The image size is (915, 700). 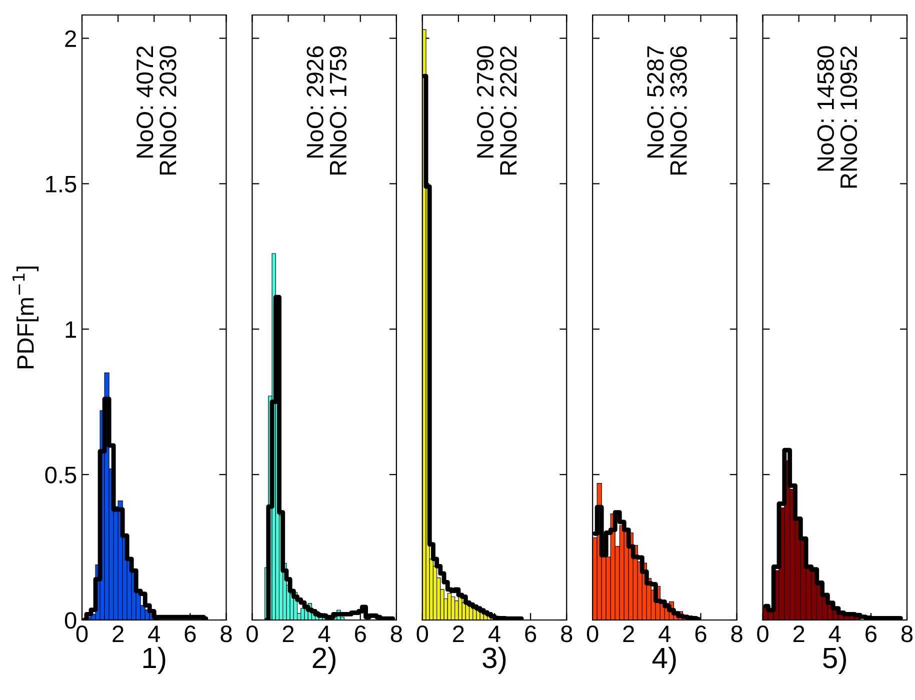 I want to click on annotation: NoO: 14580, so click(x=825, y=108).